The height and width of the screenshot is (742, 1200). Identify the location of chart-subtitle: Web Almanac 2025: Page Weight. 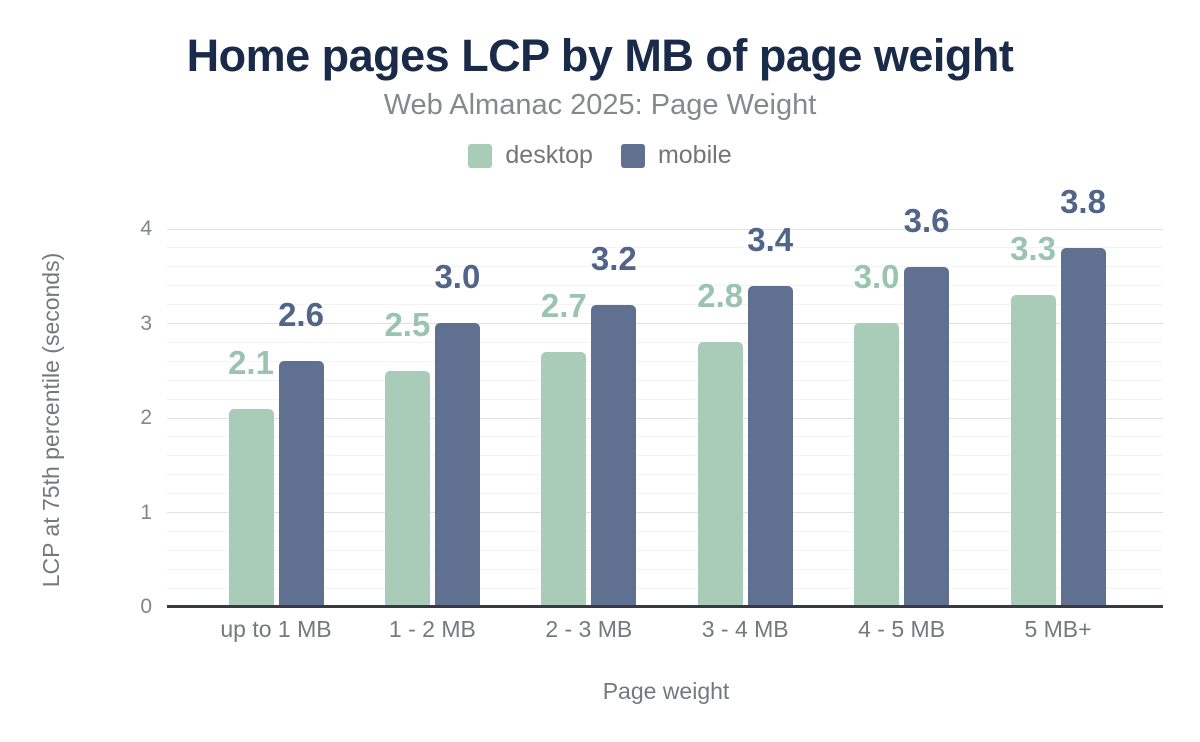
(600, 105).